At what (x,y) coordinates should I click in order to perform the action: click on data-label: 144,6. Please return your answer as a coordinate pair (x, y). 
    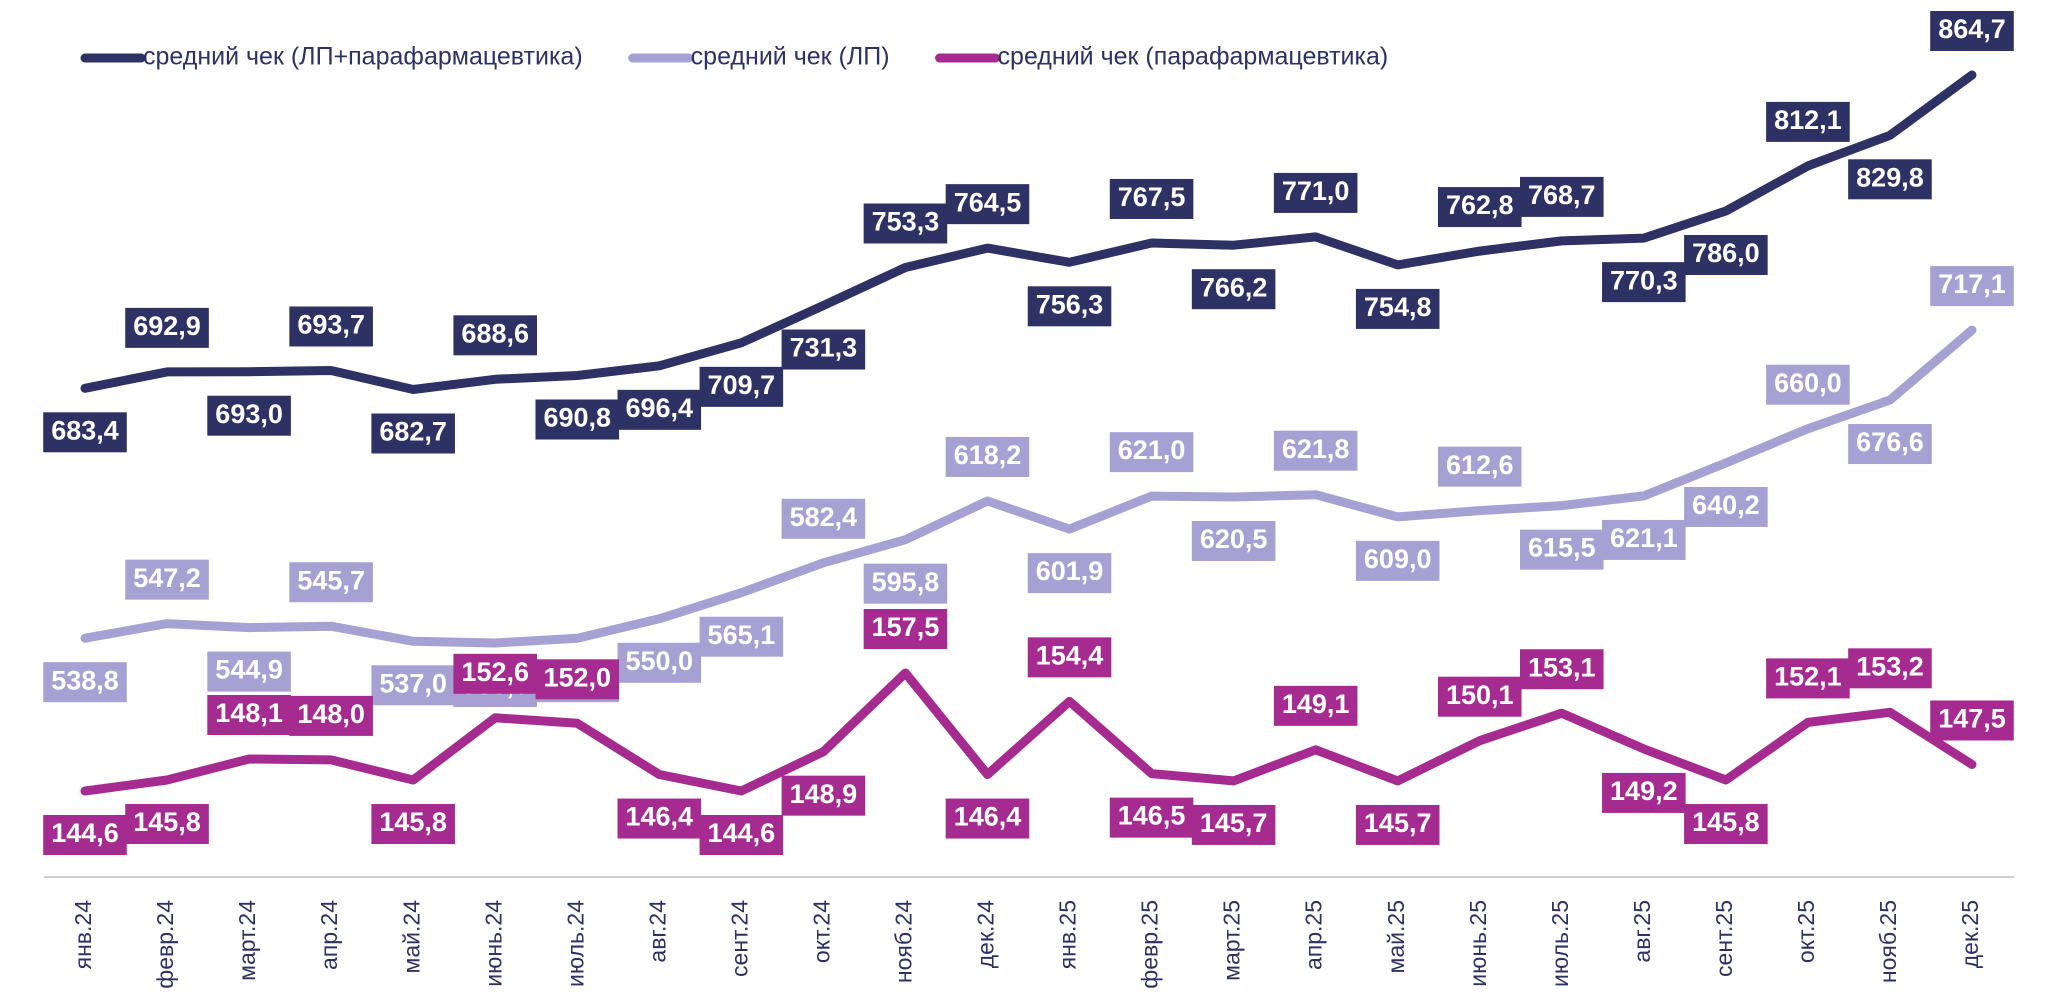
    Looking at the image, I should click on (85, 833).